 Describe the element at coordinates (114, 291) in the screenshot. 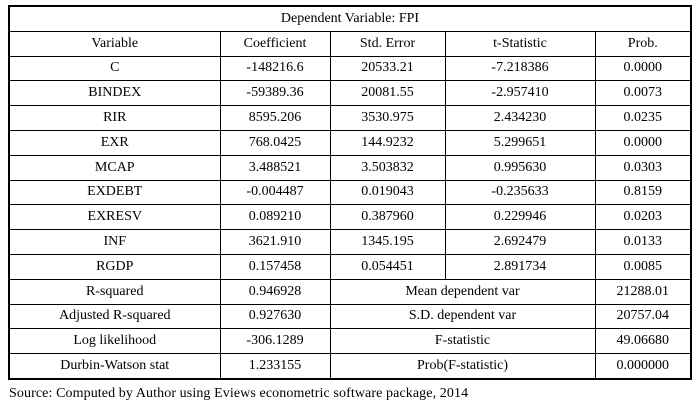

I see `summary-label: R-squared` at that location.